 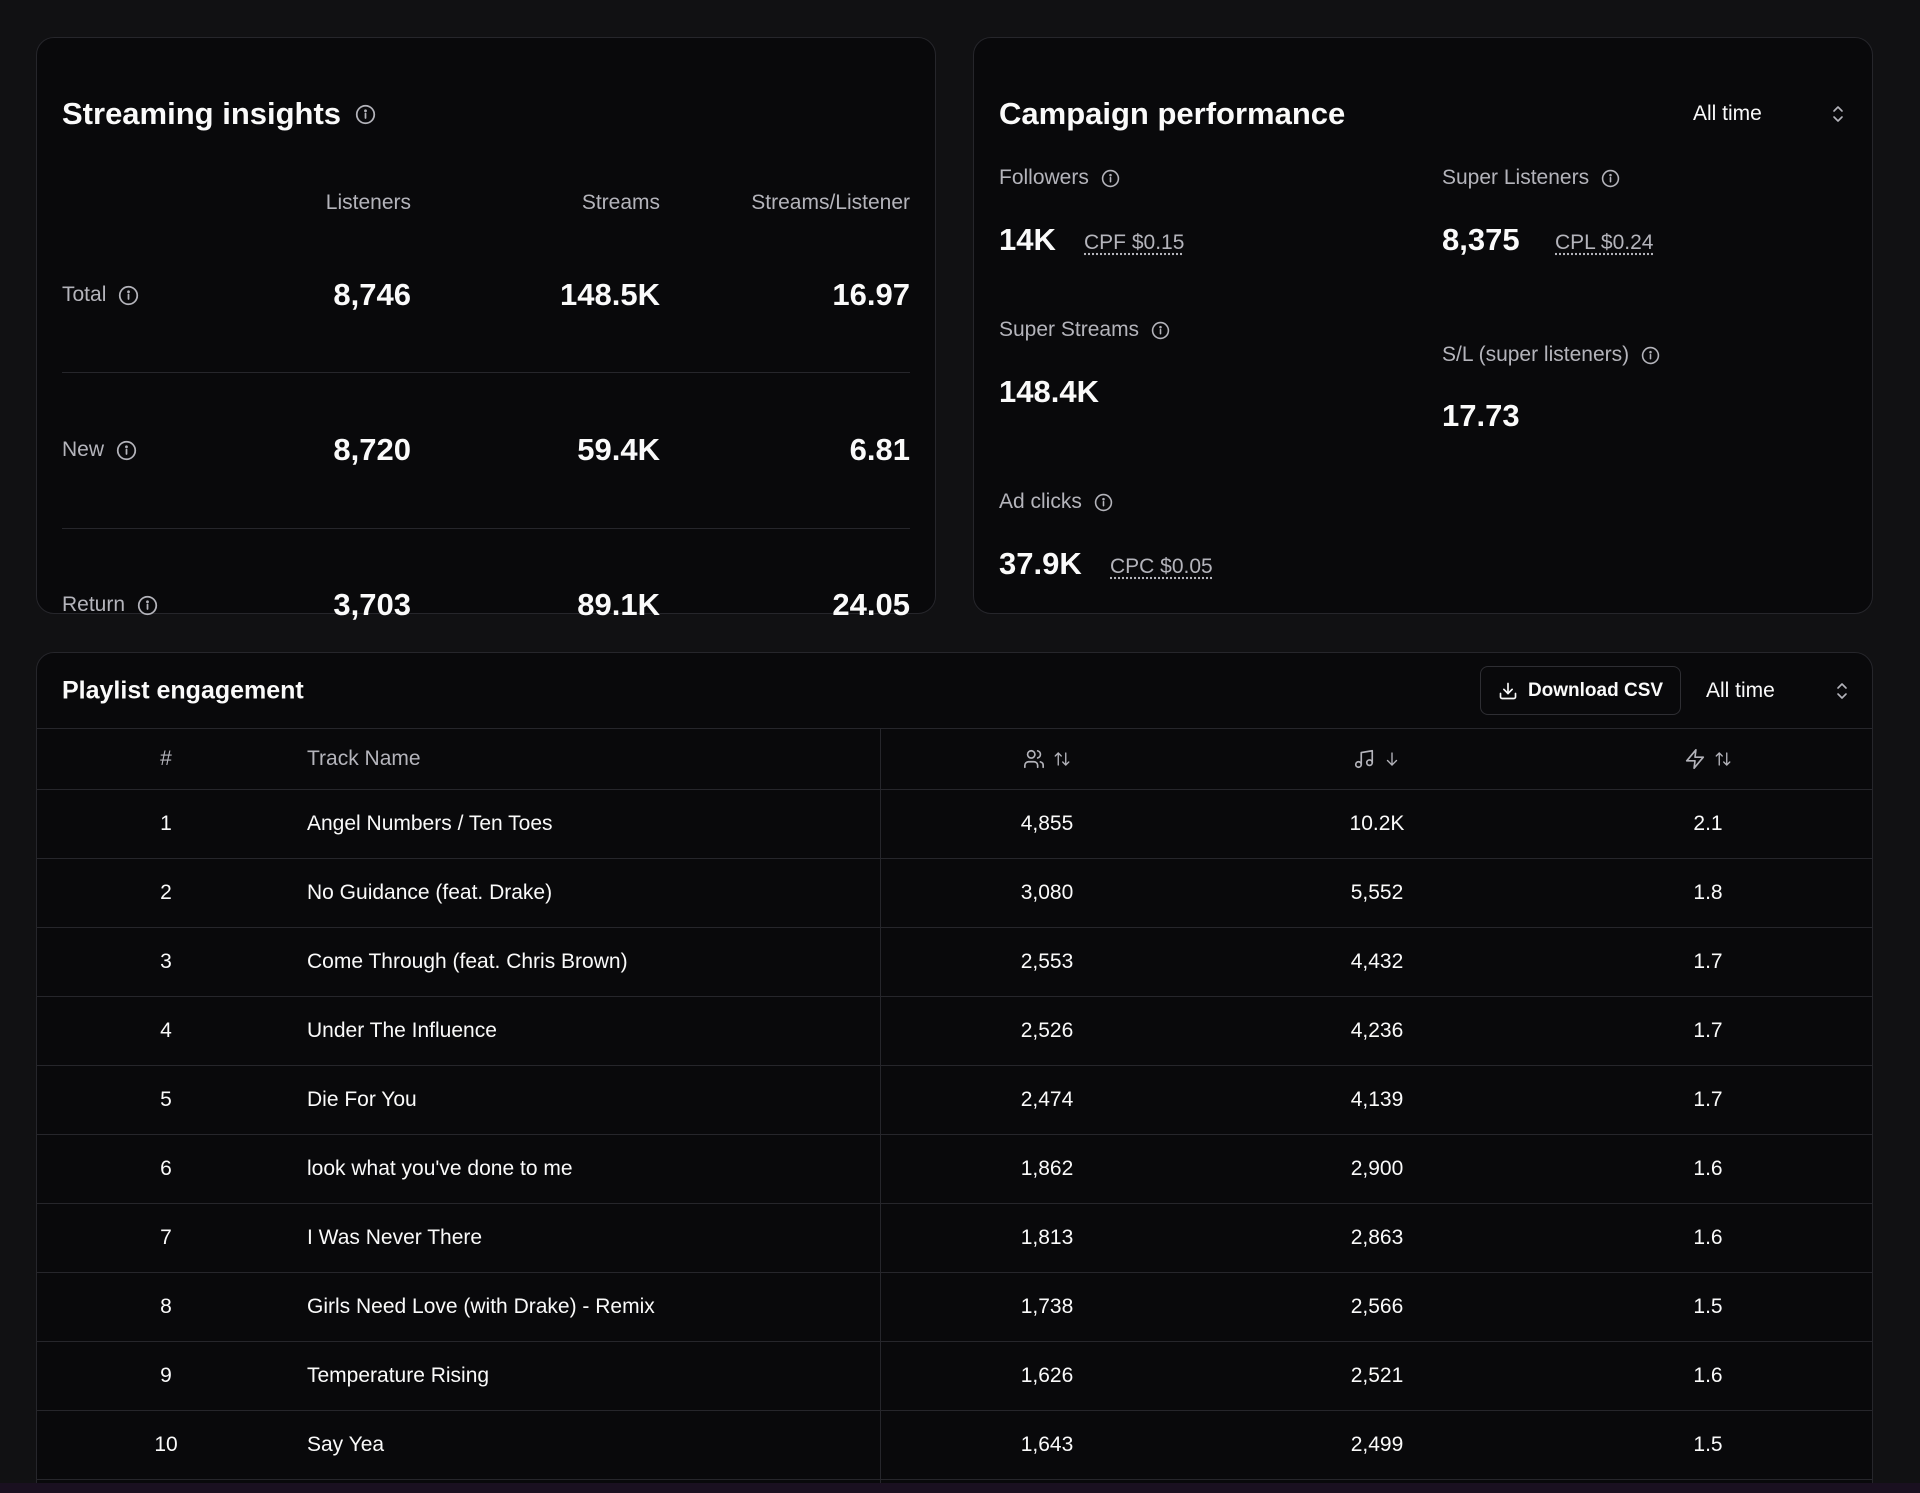 What do you see at coordinates (1392, 759) in the screenshot?
I see `sort-descending-icon` at bounding box center [1392, 759].